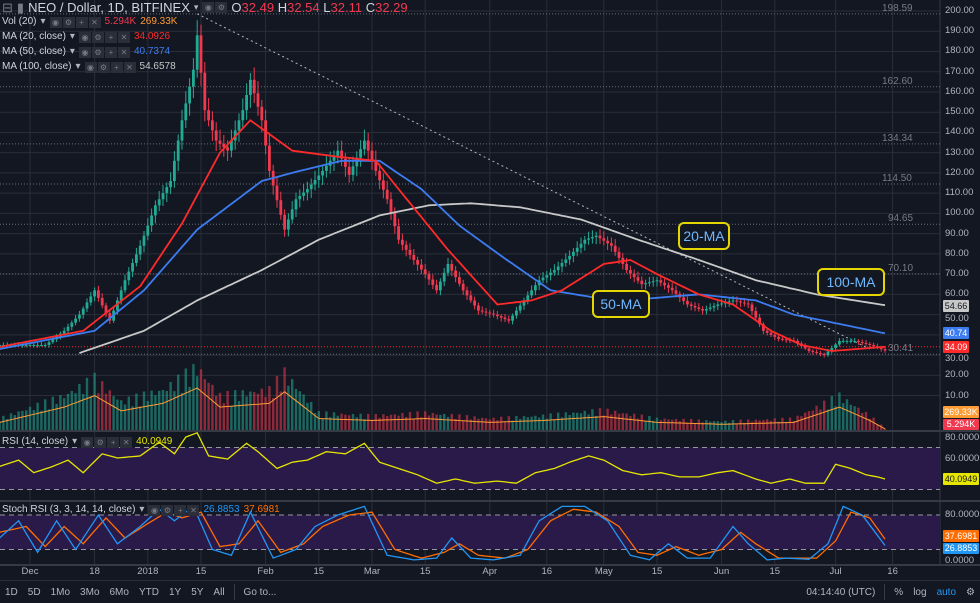 This screenshot has height=603, width=980. I want to click on range-button-3mo: 3Mo, so click(90, 592).